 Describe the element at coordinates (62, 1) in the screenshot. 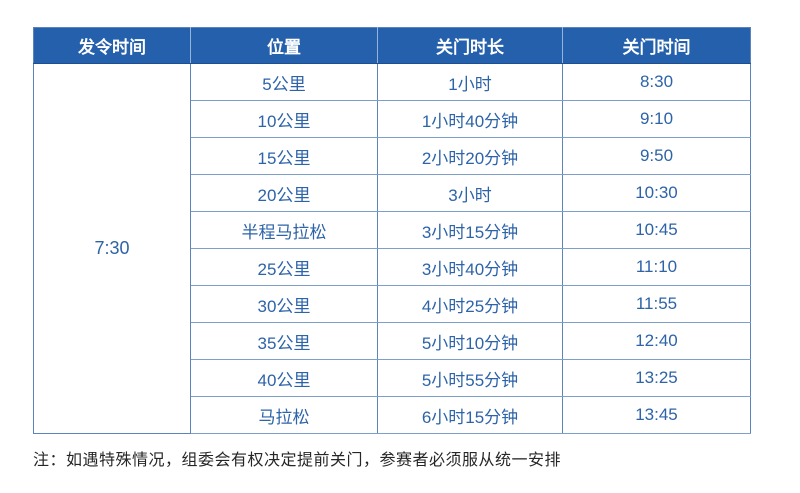

I see `clipped-text-top-fragment: ··· ····` at that location.